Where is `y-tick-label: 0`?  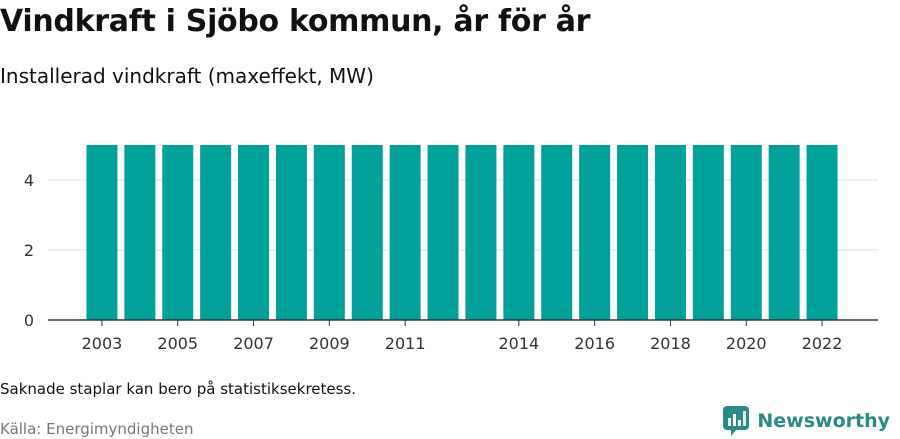
y-tick-label: 0 is located at coordinates (29, 320).